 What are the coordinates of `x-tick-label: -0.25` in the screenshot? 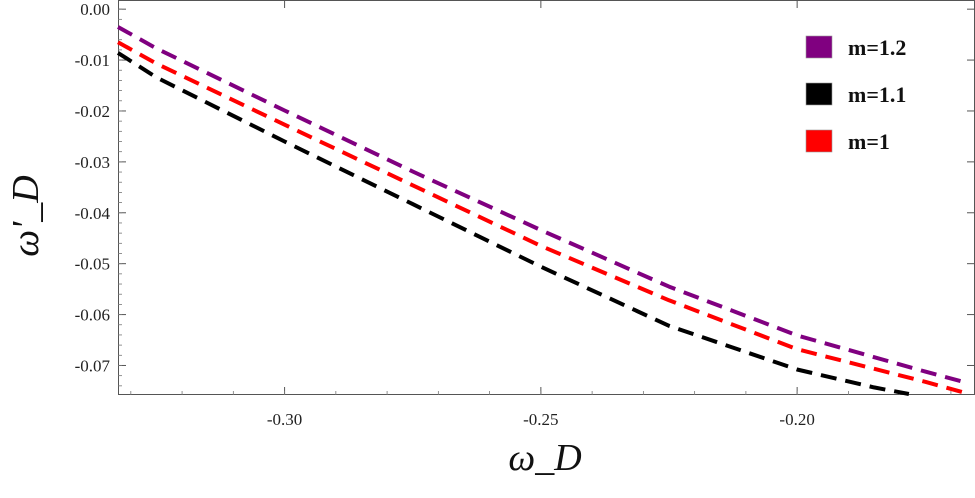 It's located at (540, 419).